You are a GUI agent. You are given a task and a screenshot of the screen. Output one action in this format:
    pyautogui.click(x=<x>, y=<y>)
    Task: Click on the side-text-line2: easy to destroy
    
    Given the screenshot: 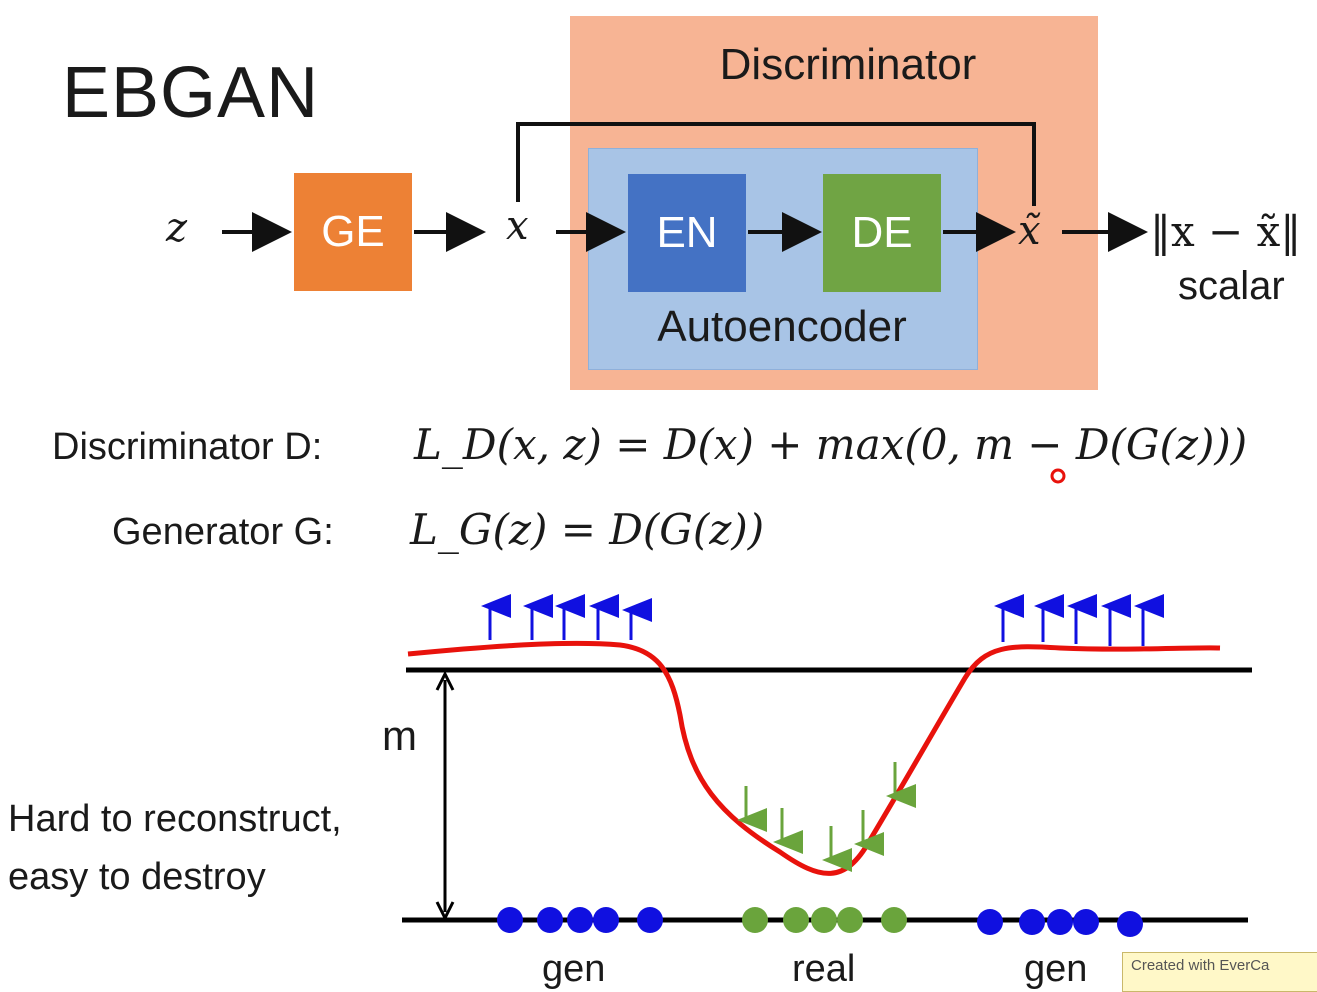 What is the action you would take?
    pyautogui.click(x=137, y=877)
    